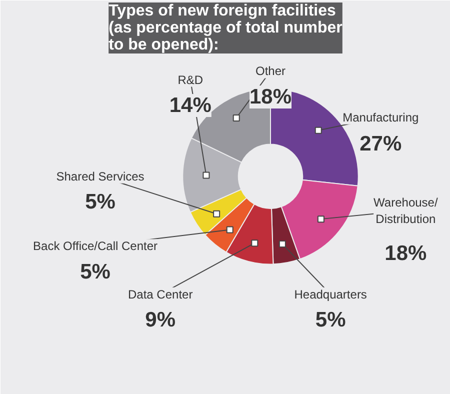 The width and height of the screenshot is (450, 394). Describe the element at coordinates (191, 79) in the screenshot. I see `slice-label: R&D` at that location.